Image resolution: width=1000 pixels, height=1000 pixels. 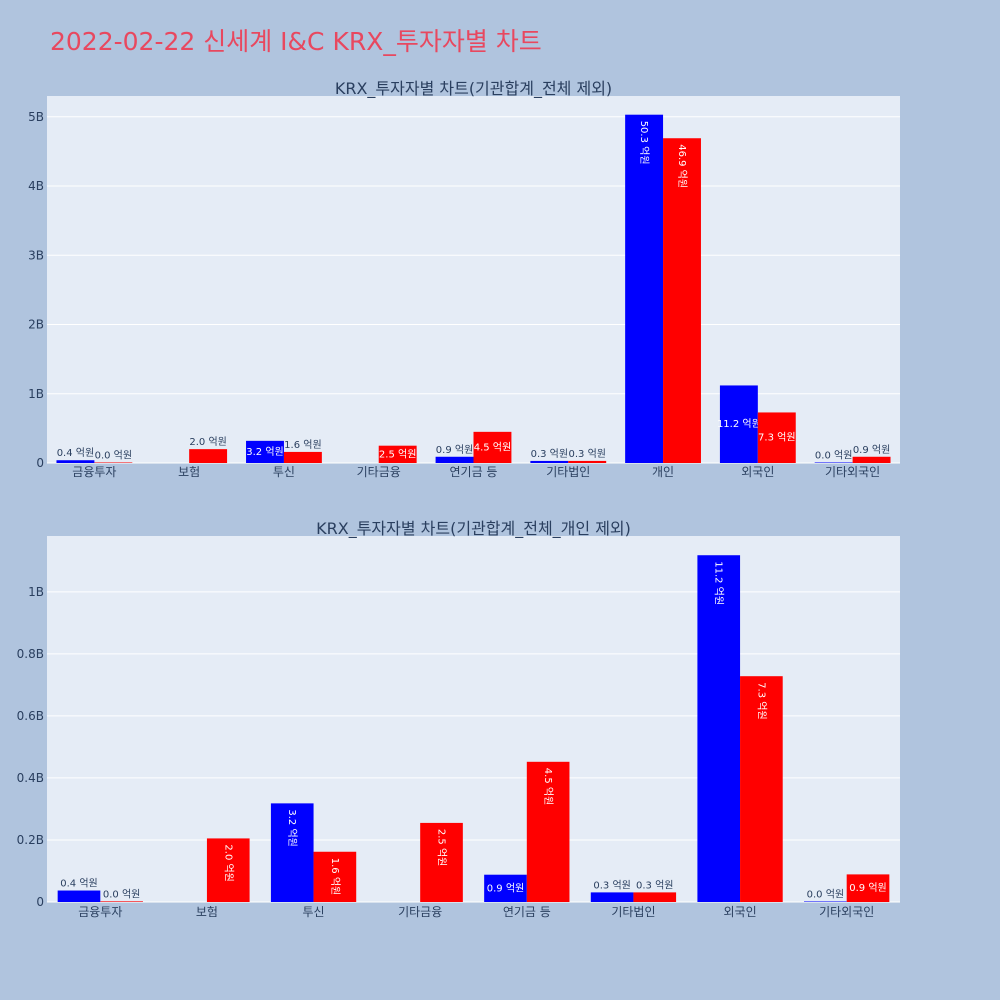 What do you see at coordinates (663, 472) in the screenshot?
I see `x-tick-label: 개인` at bounding box center [663, 472].